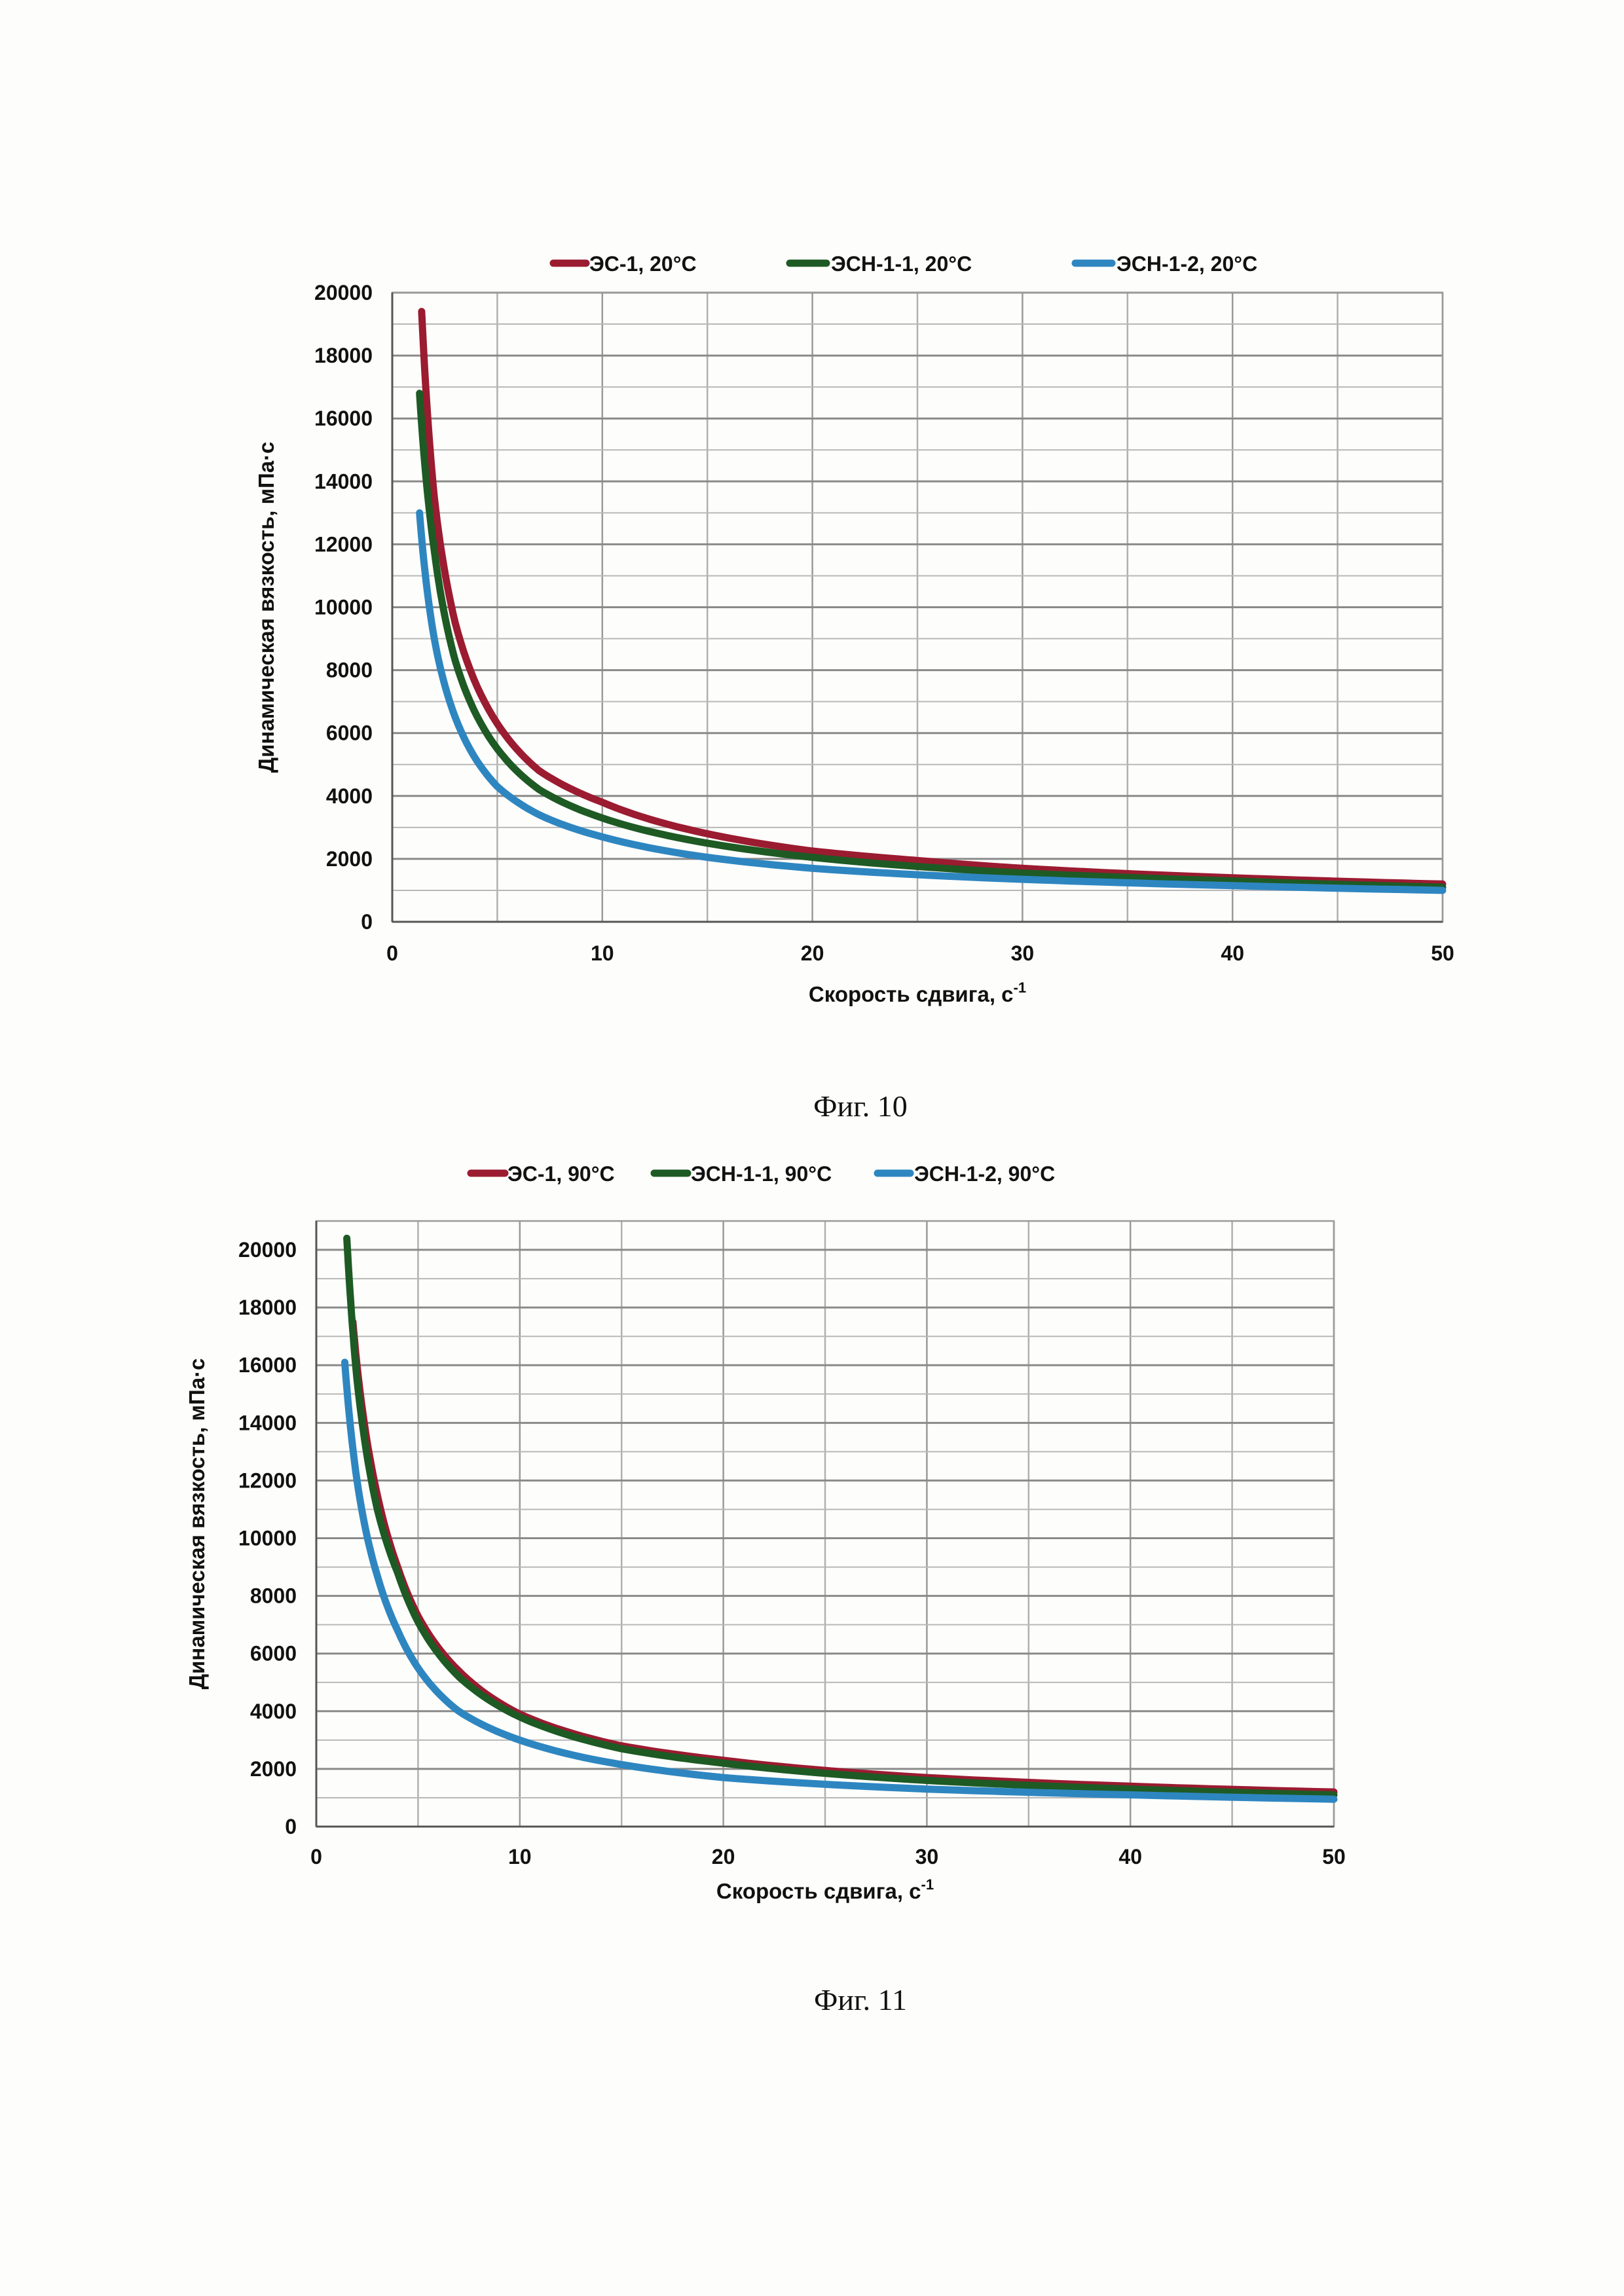 The width and height of the screenshot is (1624, 2296). I want to click on legend-label-3: ЭСН-1-2, 20°C, so click(1186, 264).